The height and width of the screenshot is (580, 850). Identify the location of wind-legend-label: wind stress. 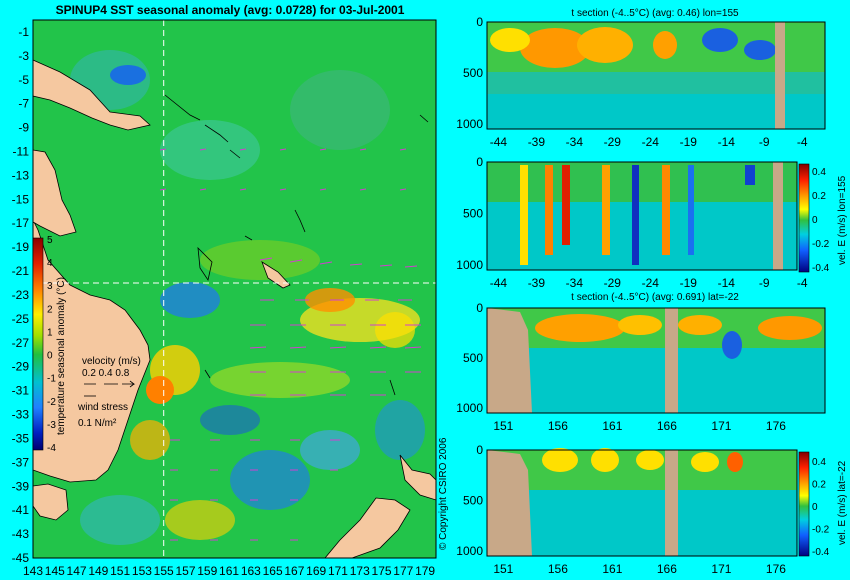
(102, 407).